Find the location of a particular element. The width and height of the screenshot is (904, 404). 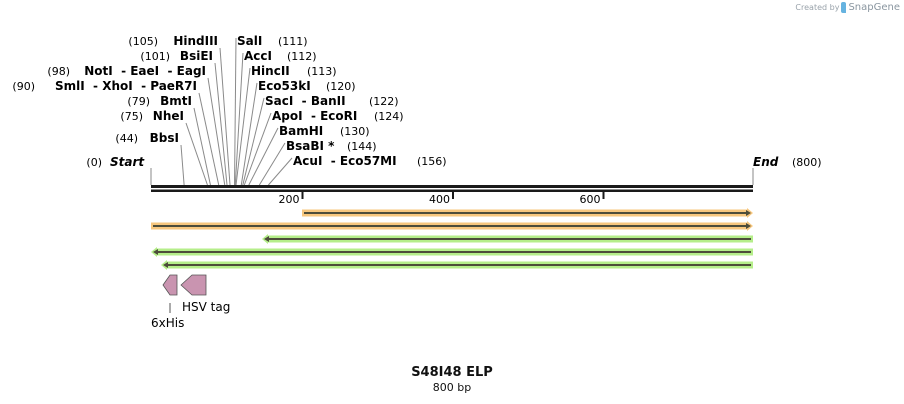

enzyme-label: BmtI is located at coordinates (176, 101).